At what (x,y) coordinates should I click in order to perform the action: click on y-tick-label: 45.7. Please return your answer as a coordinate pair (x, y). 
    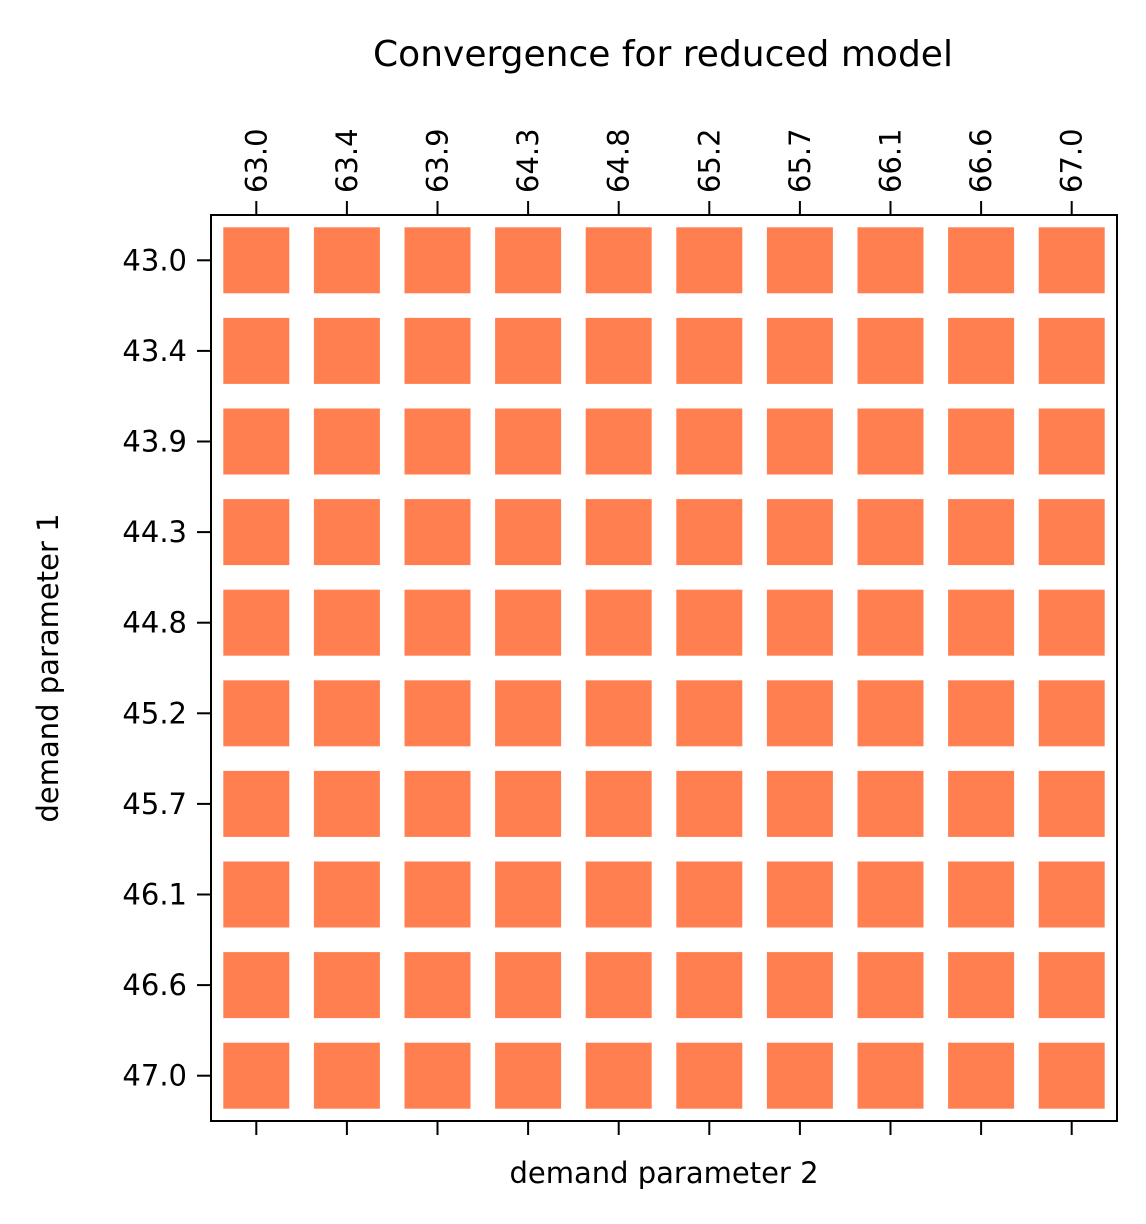
    Looking at the image, I should click on (154, 804).